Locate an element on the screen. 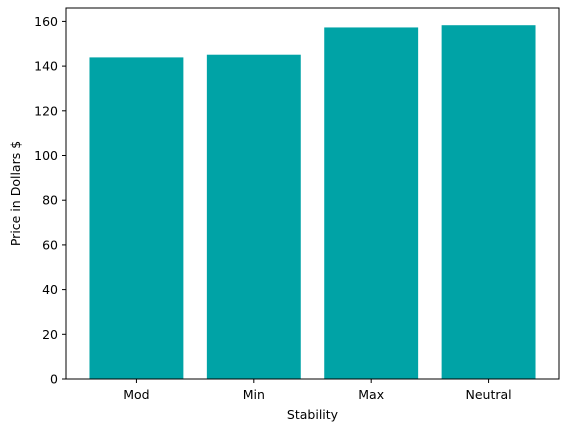 The width and height of the screenshot is (571, 432). y-tick-label: 60 is located at coordinates (50, 244).